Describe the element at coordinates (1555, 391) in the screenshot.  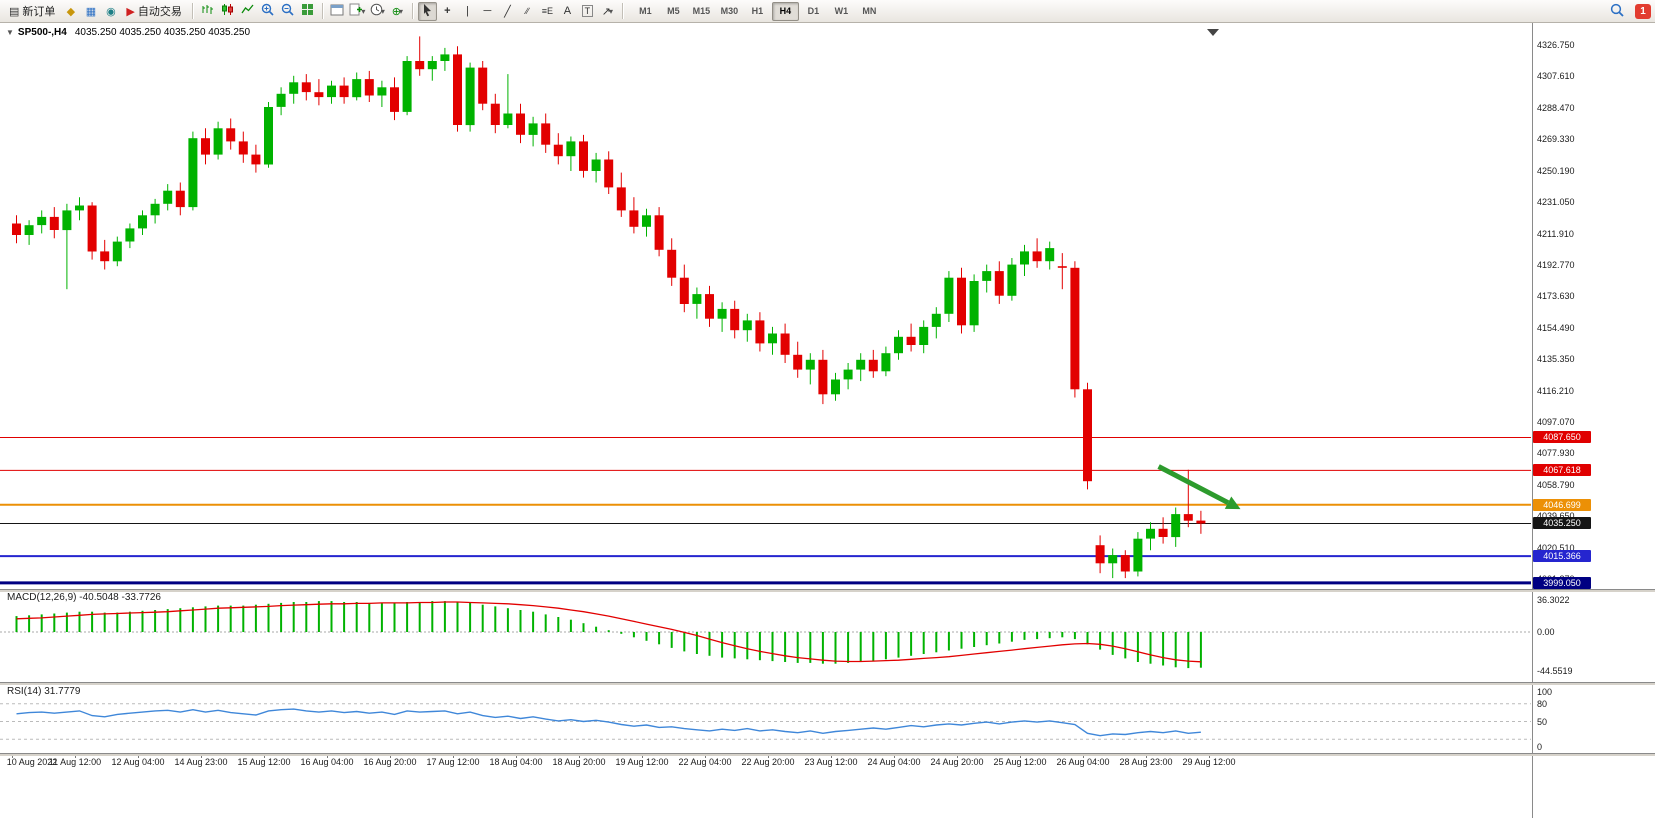
I see `price-axis-label: 4116.210` at that location.